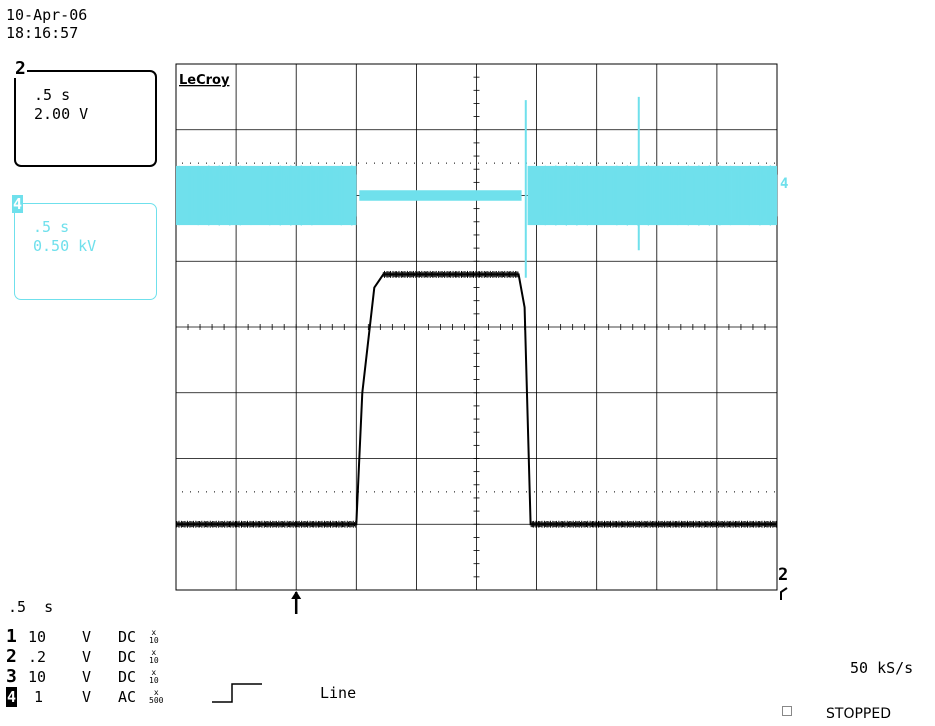  Describe the element at coordinates (42, 33) in the screenshot. I see `time-readout: 18:16:57` at that location.